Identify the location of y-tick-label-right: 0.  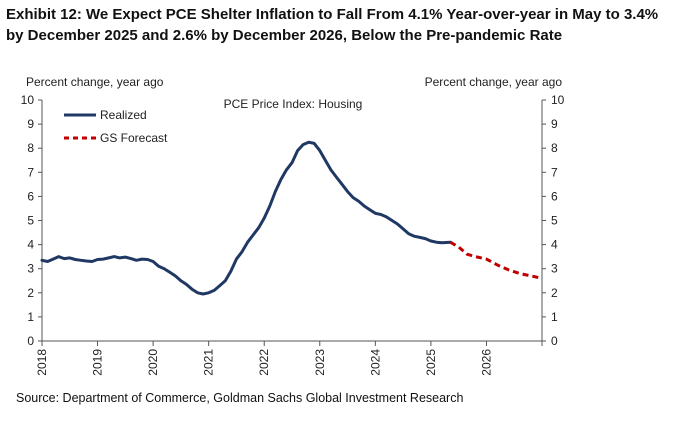
(554, 341).